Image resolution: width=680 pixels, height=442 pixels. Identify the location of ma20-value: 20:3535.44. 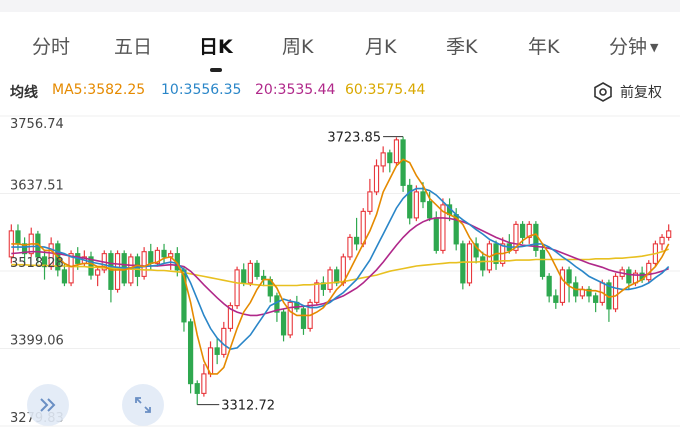
(295, 90).